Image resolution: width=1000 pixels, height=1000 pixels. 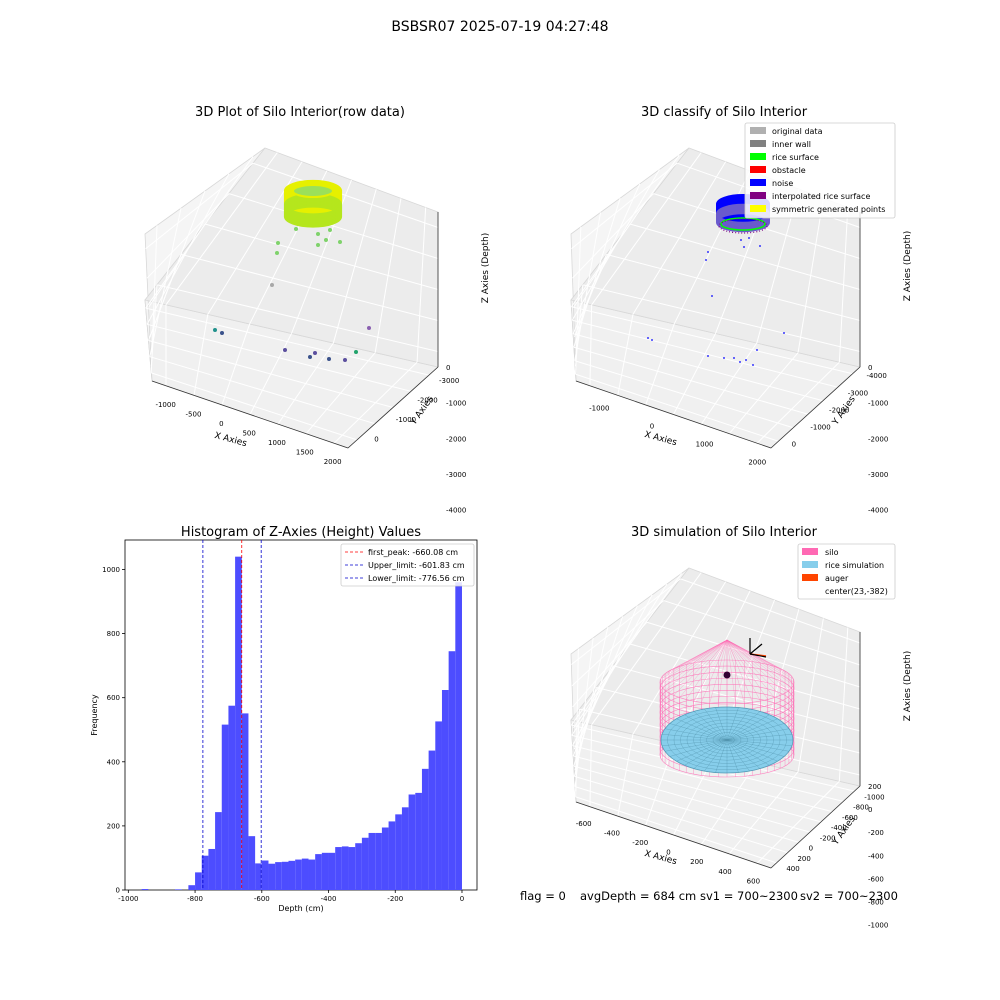 What do you see at coordinates (908, 266) in the screenshot?
I see `subplot2-zlabel: Z Axies (Depth)` at bounding box center [908, 266].